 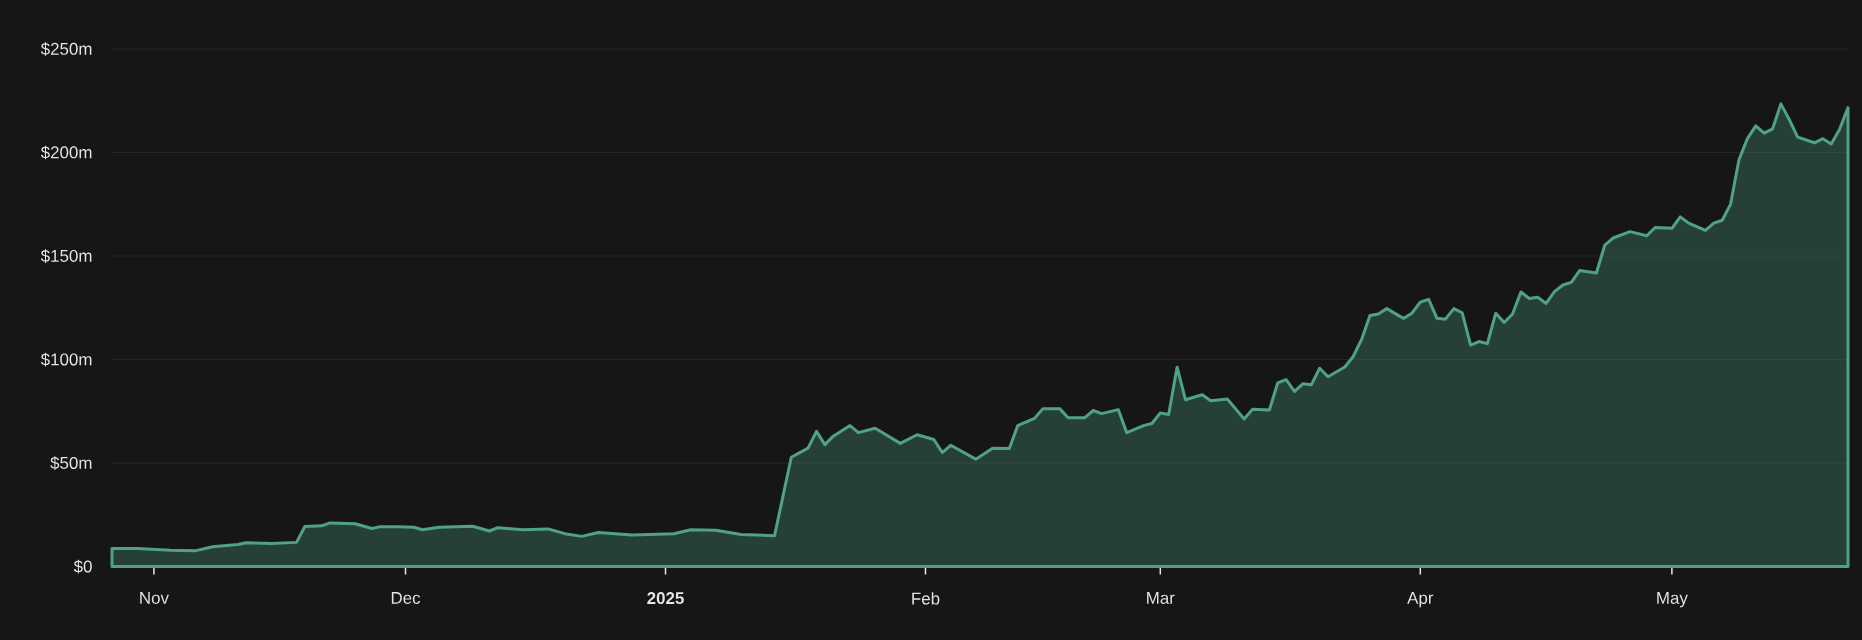 I want to click on x-tick-label: Nov, so click(x=154, y=598).